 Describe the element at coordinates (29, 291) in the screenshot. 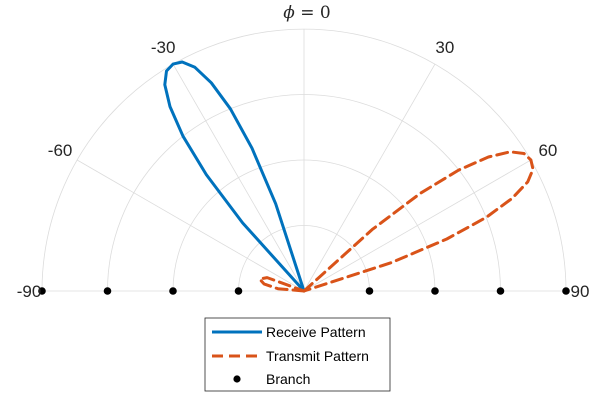

I see `theta-tick-label: -90` at that location.